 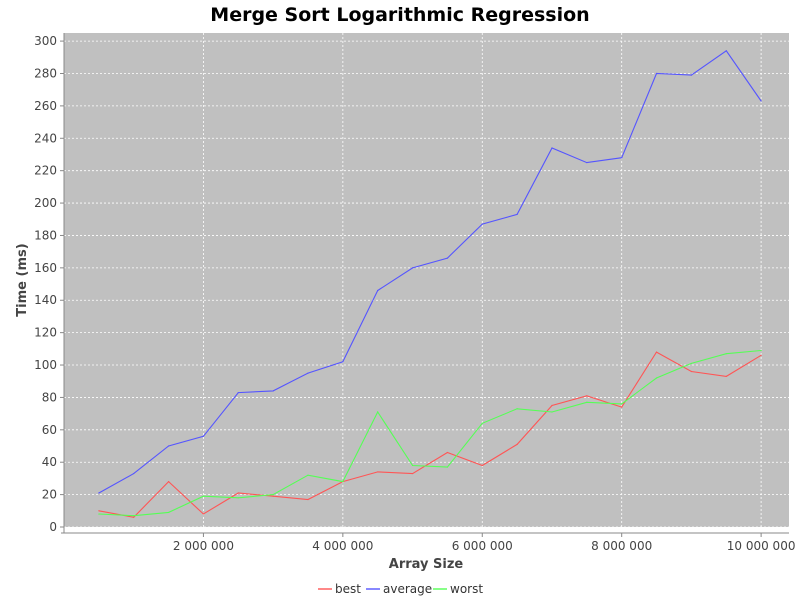 I want to click on x-axis-label: Array Size, so click(x=426, y=564).